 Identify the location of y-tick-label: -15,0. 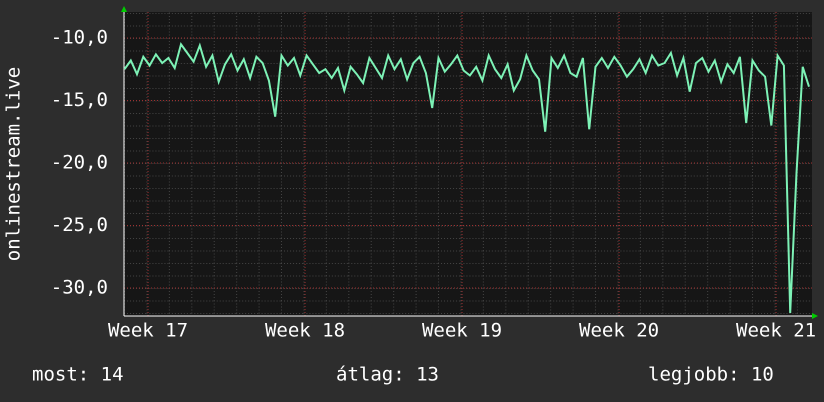
(79, 100).